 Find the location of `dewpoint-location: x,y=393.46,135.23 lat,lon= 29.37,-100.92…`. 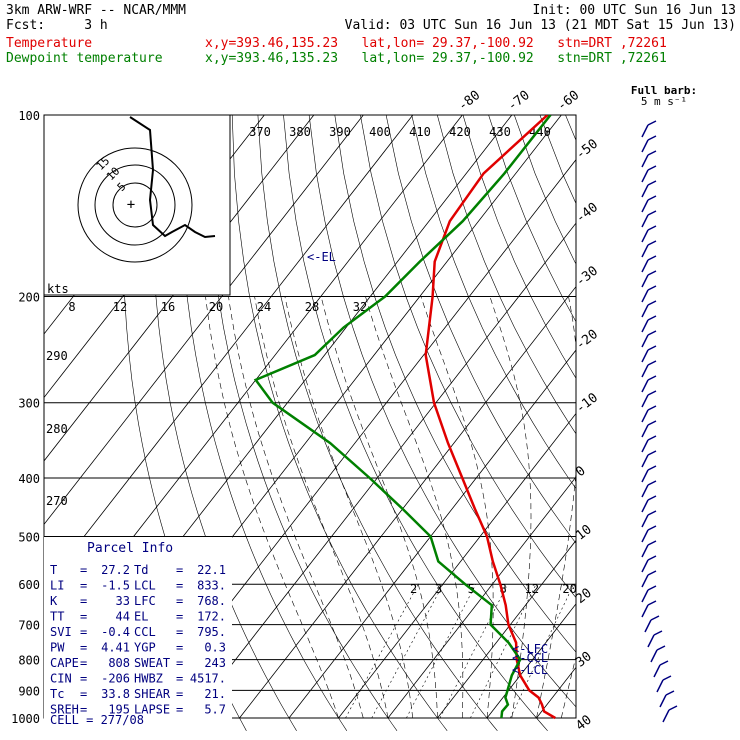

dewpoint-location: x,y=393.46,135.23 lat,lon= 29.37,-100.92… is located at coordinates (436, 58).